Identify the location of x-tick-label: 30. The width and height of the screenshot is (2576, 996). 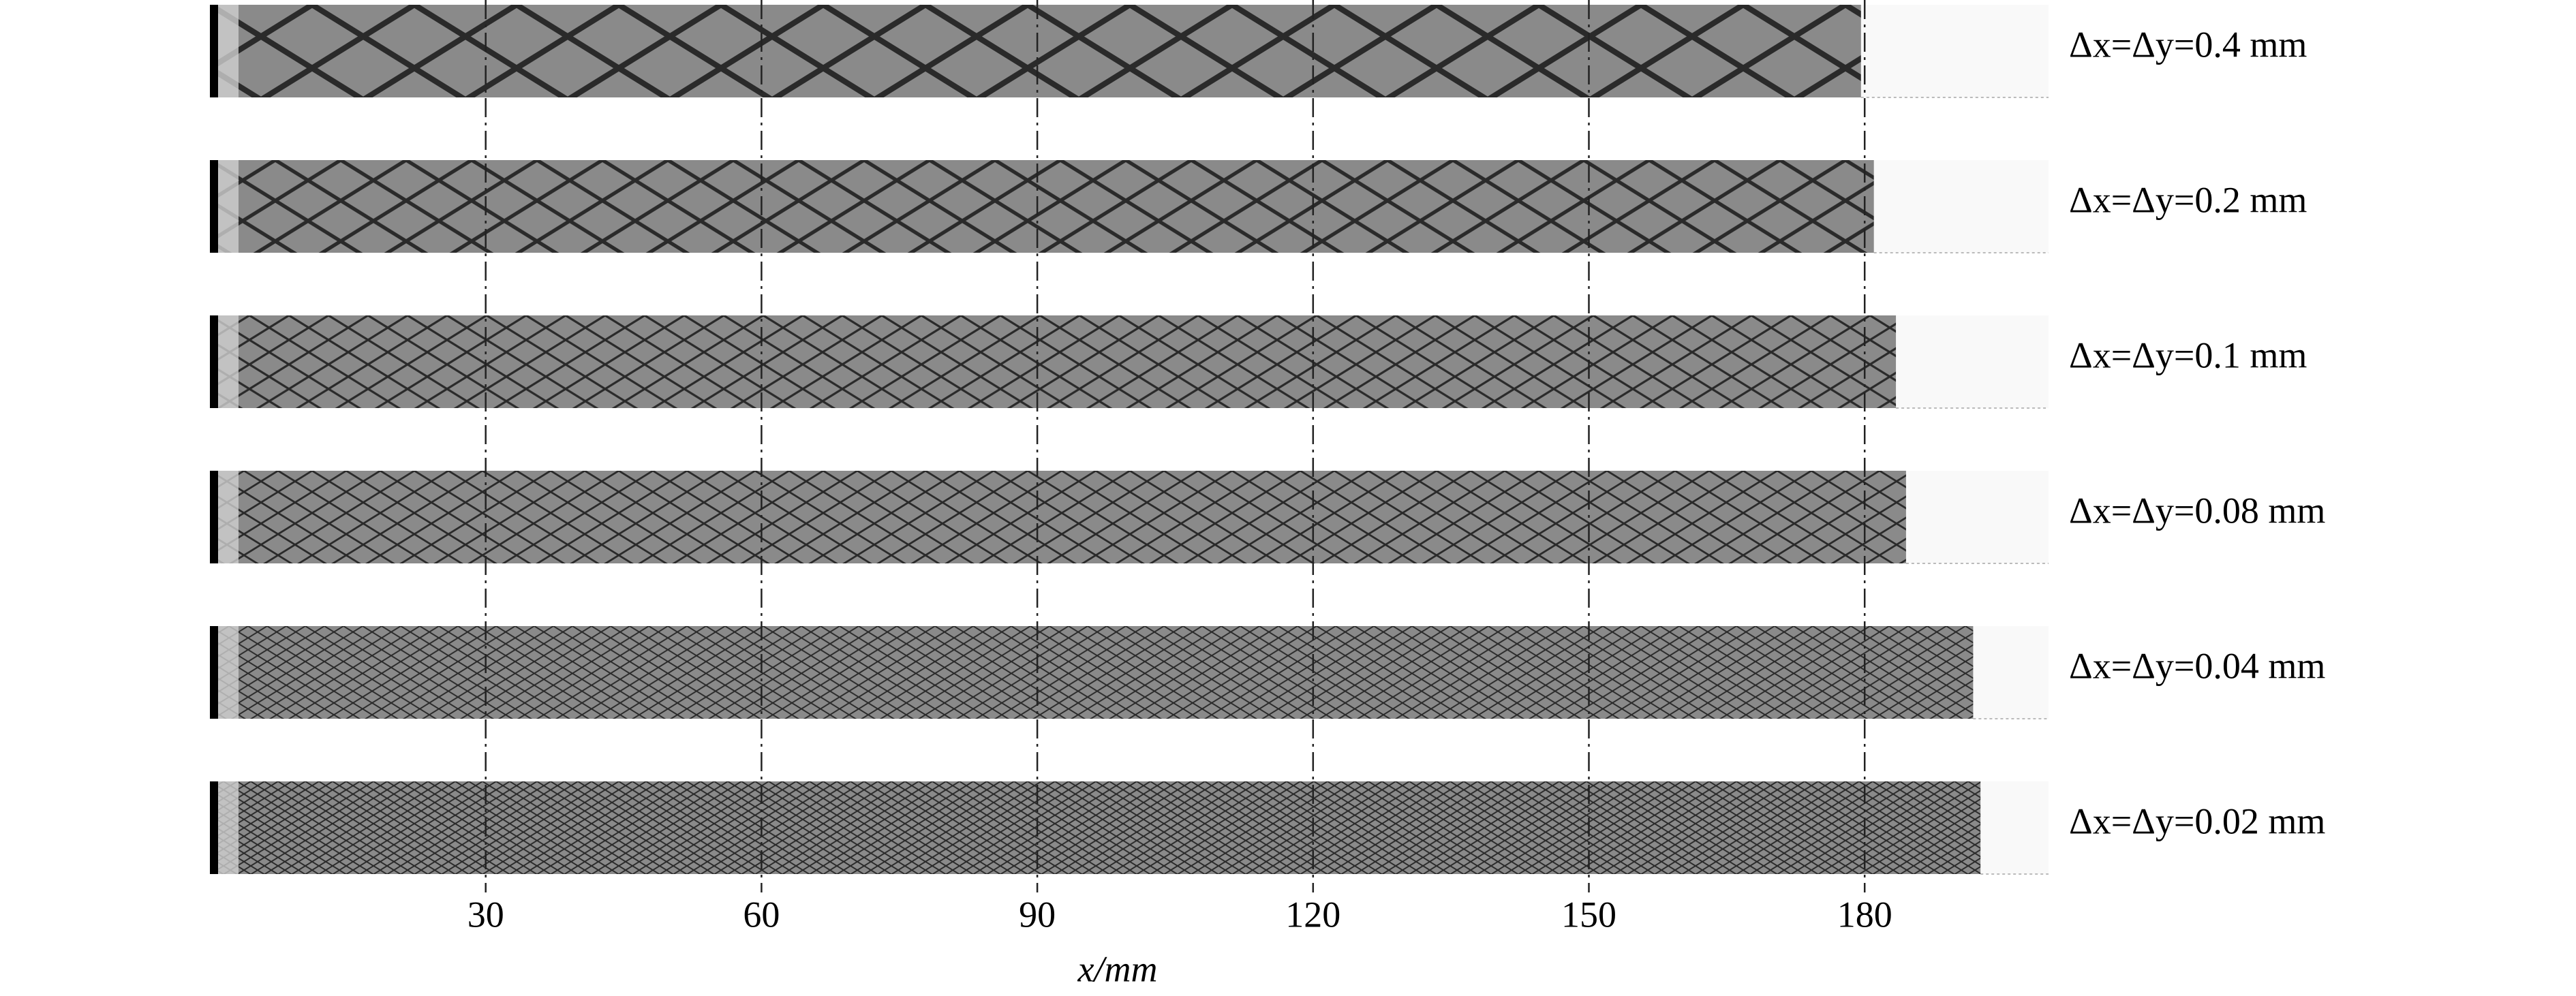
(485, 914).